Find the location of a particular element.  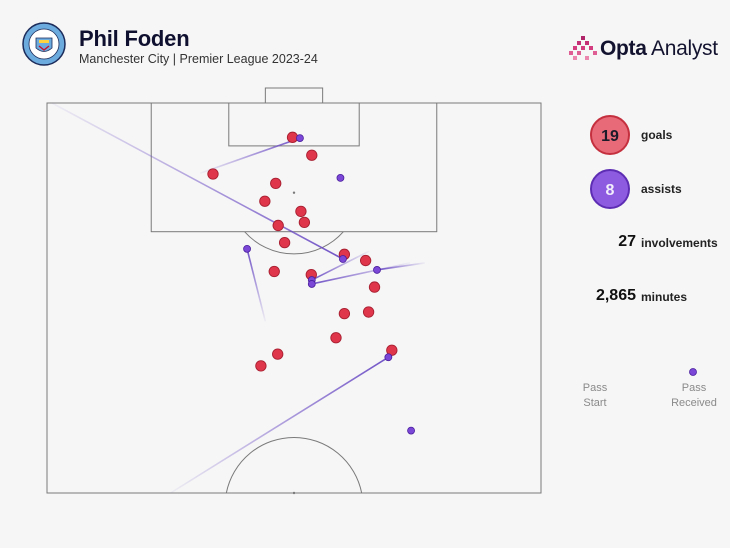

centre-circle is located at coordinates (294, 465).